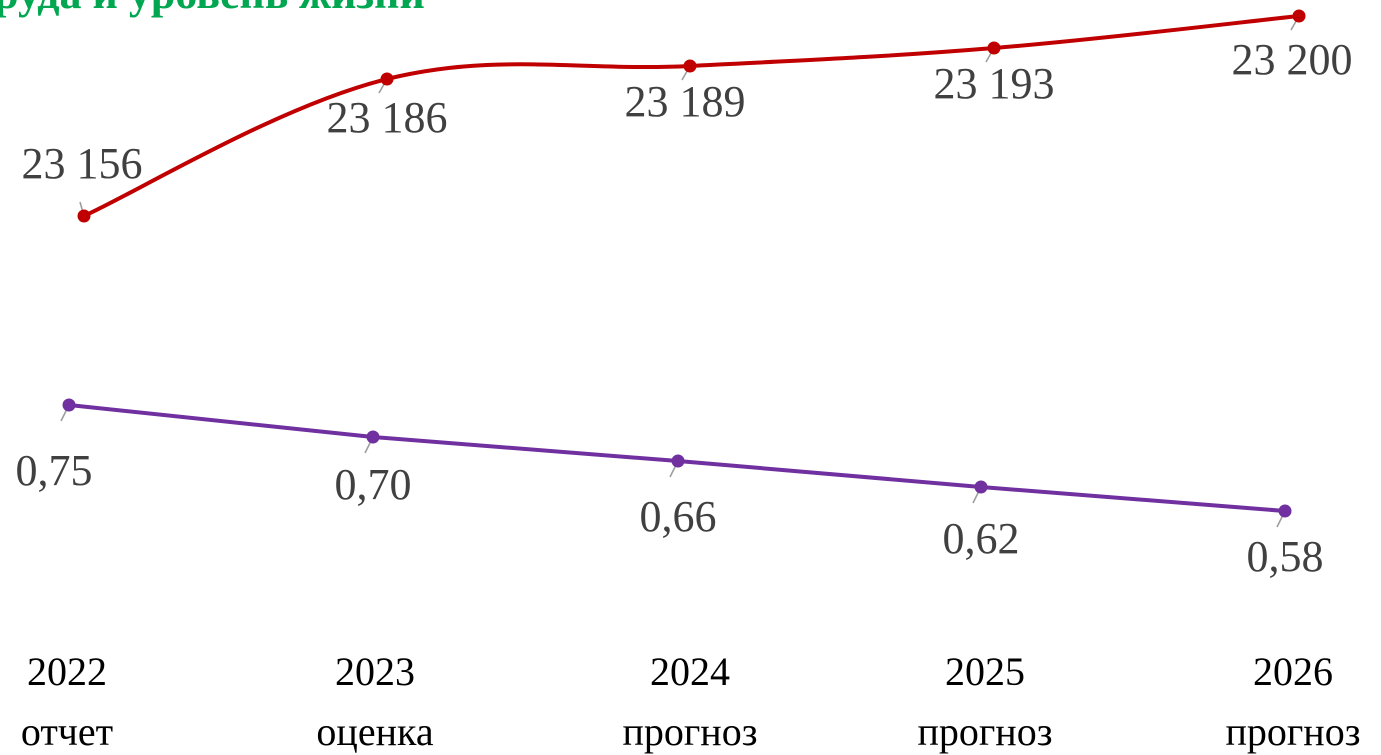 The image size is (1381, 755). What do you see at coordinates (212, 9) in the screenshot?
I see `chart-title: труда и уровень жизни` at bounding box center [212, 9].